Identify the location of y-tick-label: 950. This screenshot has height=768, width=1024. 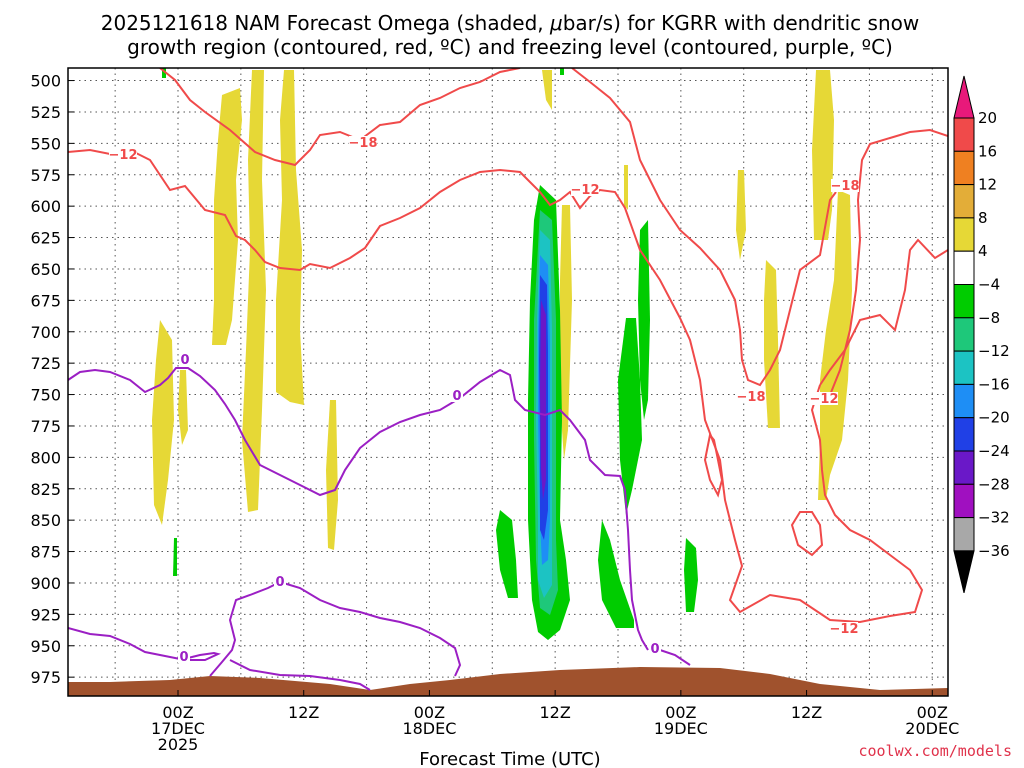
(45, 646).